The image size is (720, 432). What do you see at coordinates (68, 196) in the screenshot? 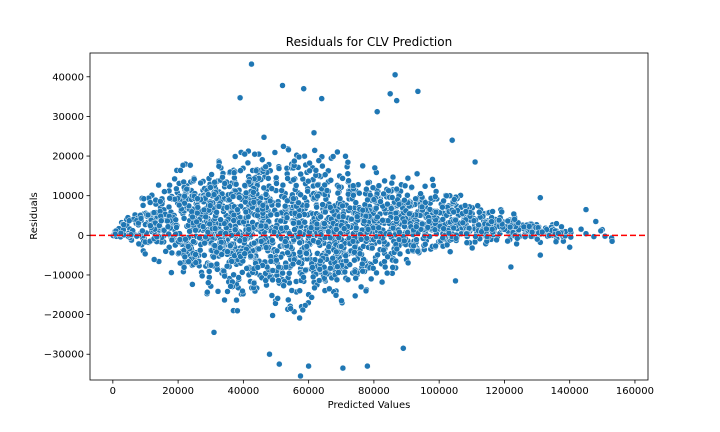
I see `y-tick-label: 10000` at bounding box center [68, 196].